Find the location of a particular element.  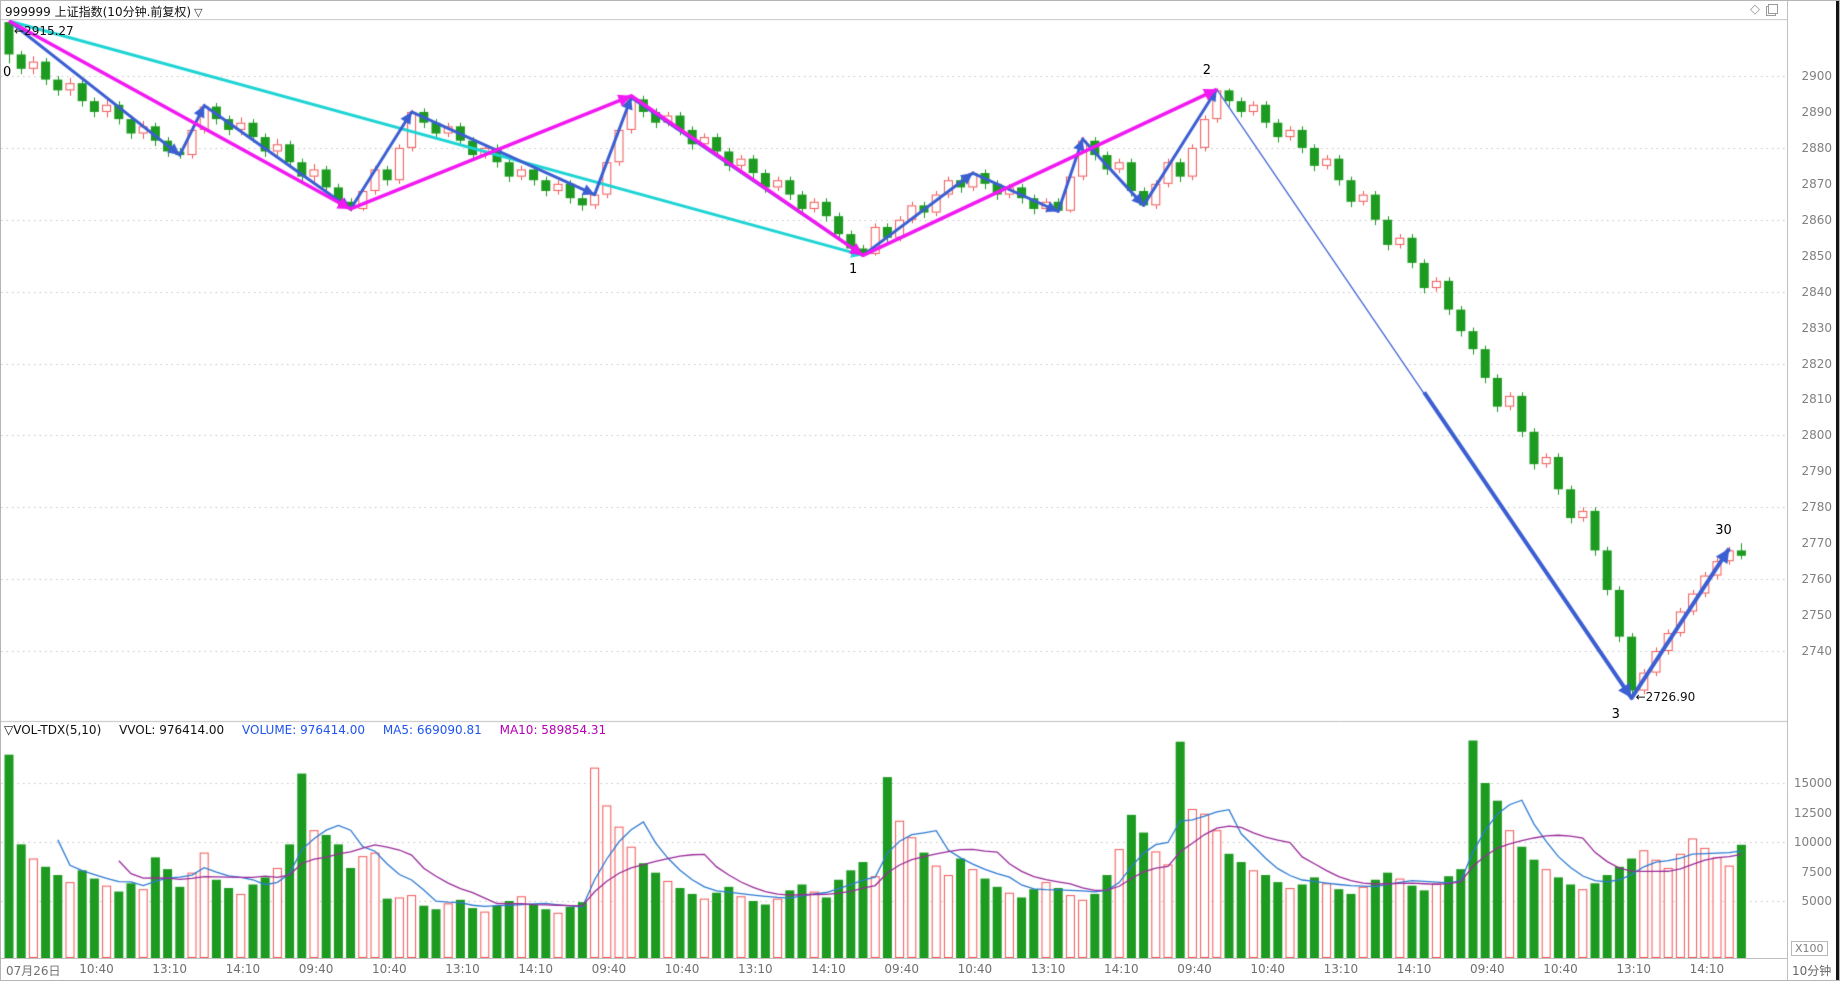

ma10-value: MA10: 589854.31 is located at coordinates (553, 730).